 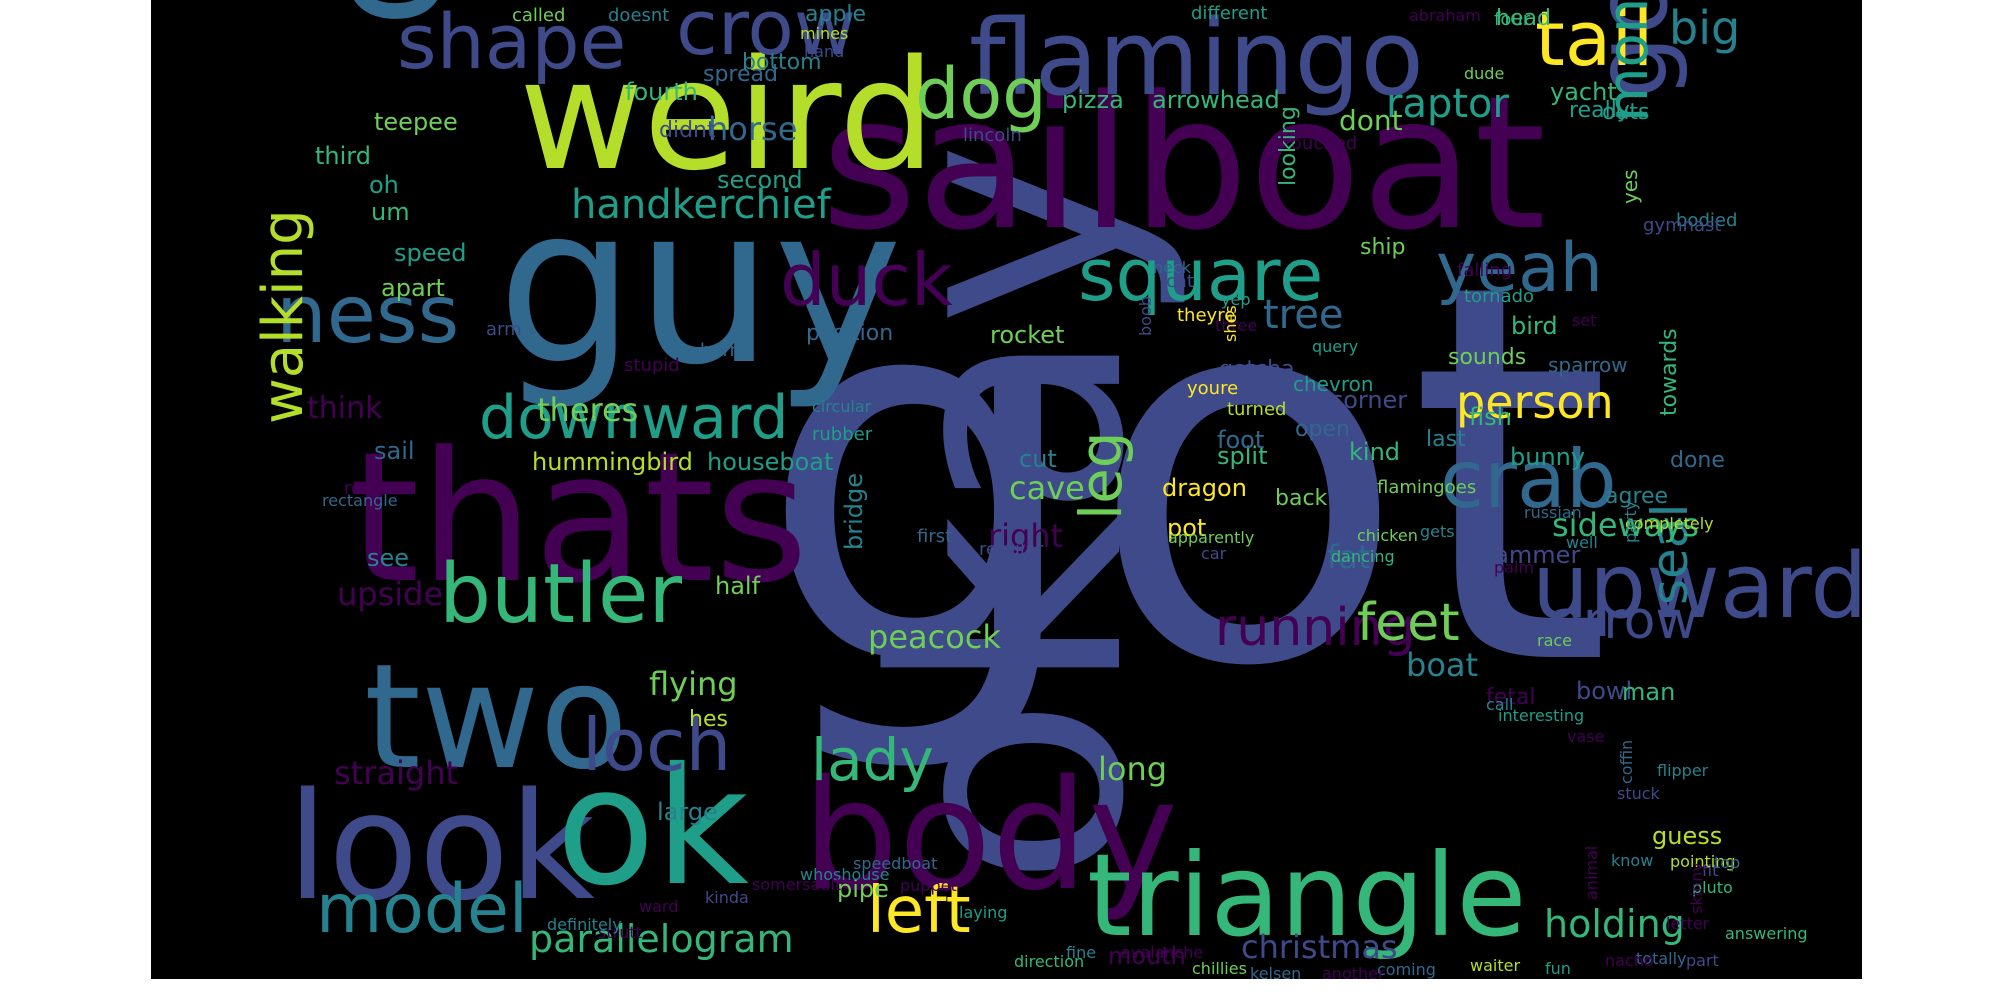 I want to click on word-set: set, so click(x=1584, y=320).